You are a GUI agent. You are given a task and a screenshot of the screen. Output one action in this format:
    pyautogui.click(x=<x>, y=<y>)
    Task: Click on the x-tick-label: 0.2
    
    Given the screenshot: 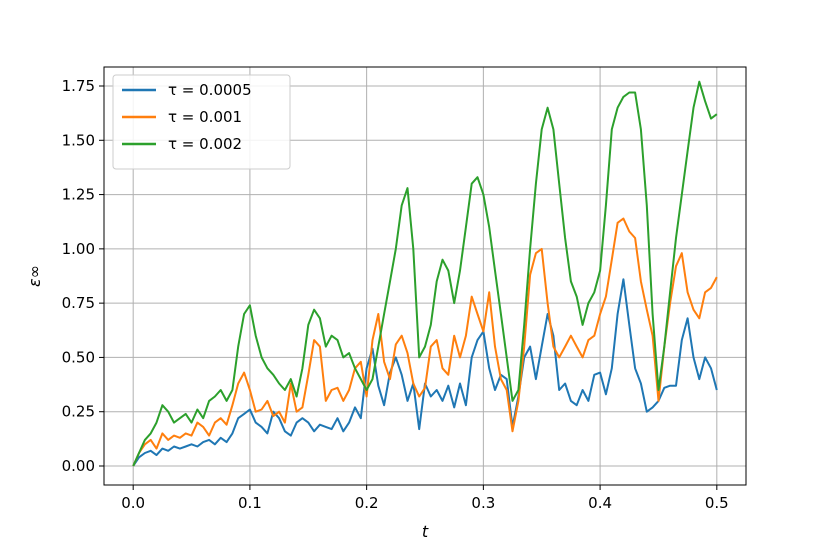 What is the action you would take?
    pyautogui.click(x=367, y=503)
    